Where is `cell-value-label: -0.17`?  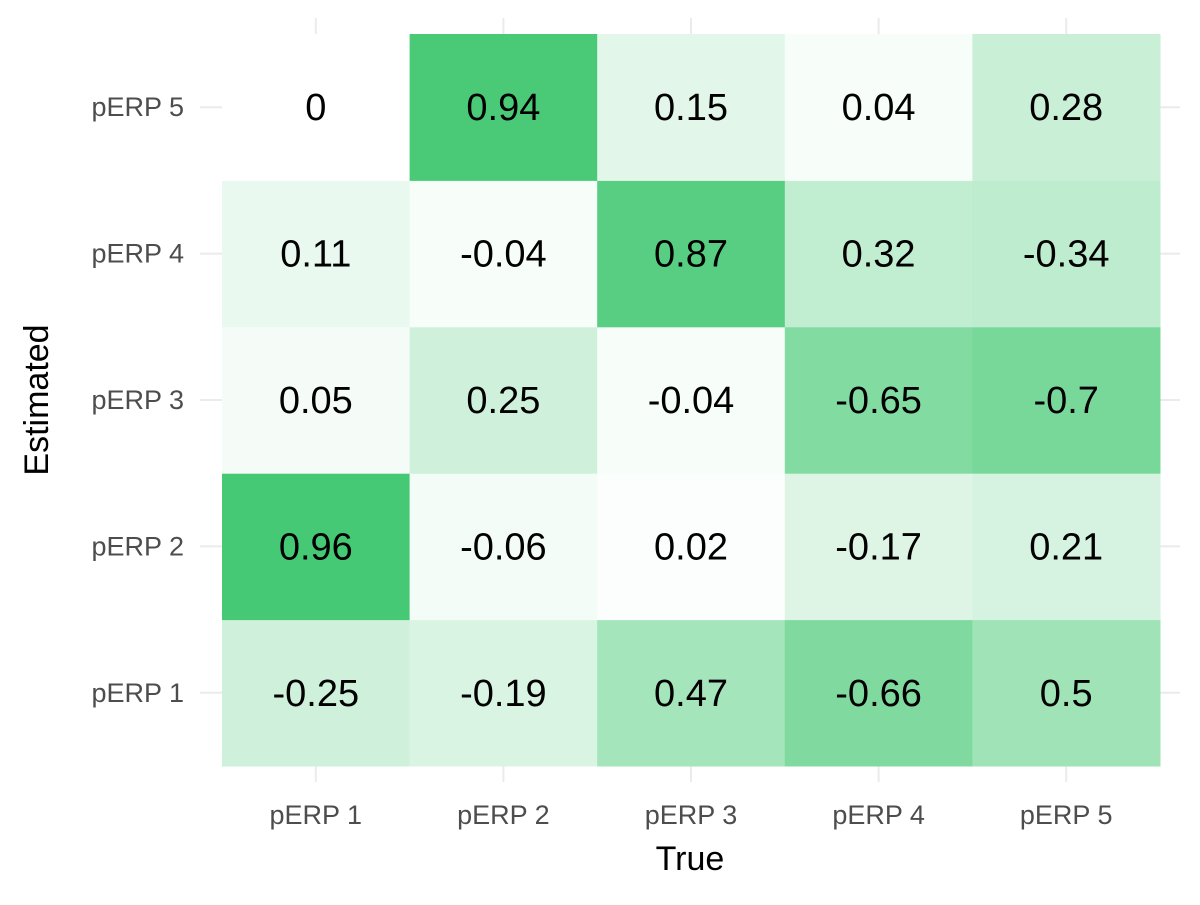 cell-value-label: -0.17 is located at coordinates (878, 547).